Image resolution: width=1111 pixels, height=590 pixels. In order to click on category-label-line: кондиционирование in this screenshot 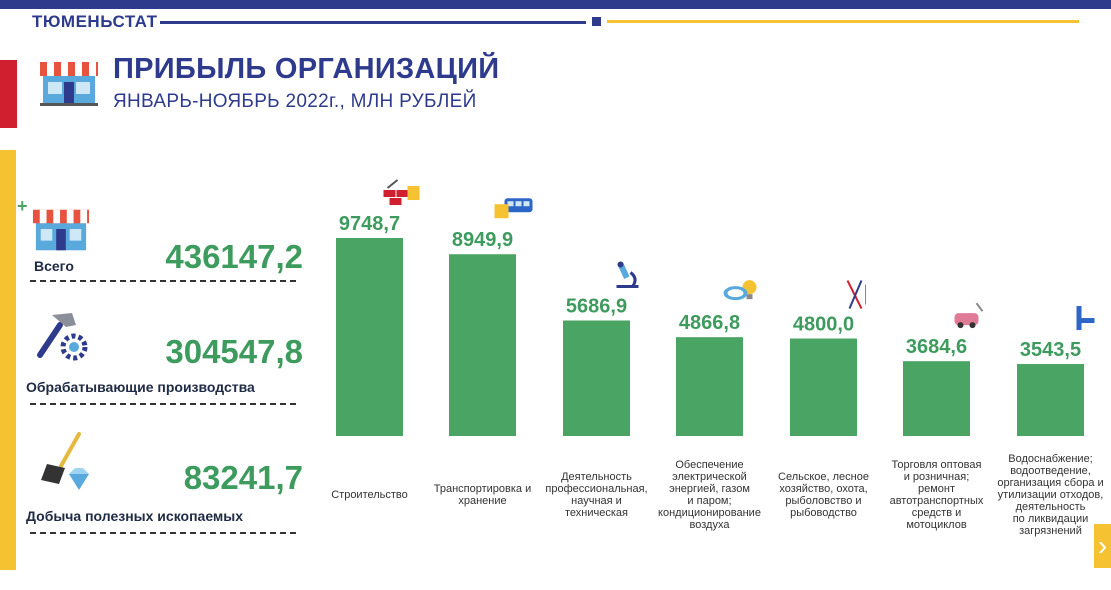, I will do `click(709, 513)`.